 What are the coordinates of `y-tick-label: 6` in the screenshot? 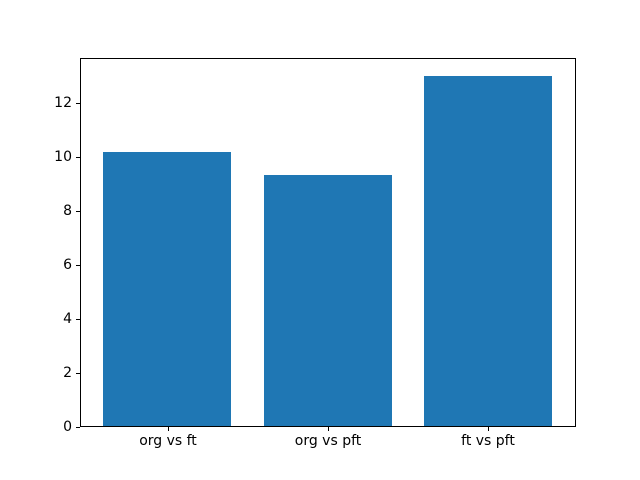 It's located at (67, 265).